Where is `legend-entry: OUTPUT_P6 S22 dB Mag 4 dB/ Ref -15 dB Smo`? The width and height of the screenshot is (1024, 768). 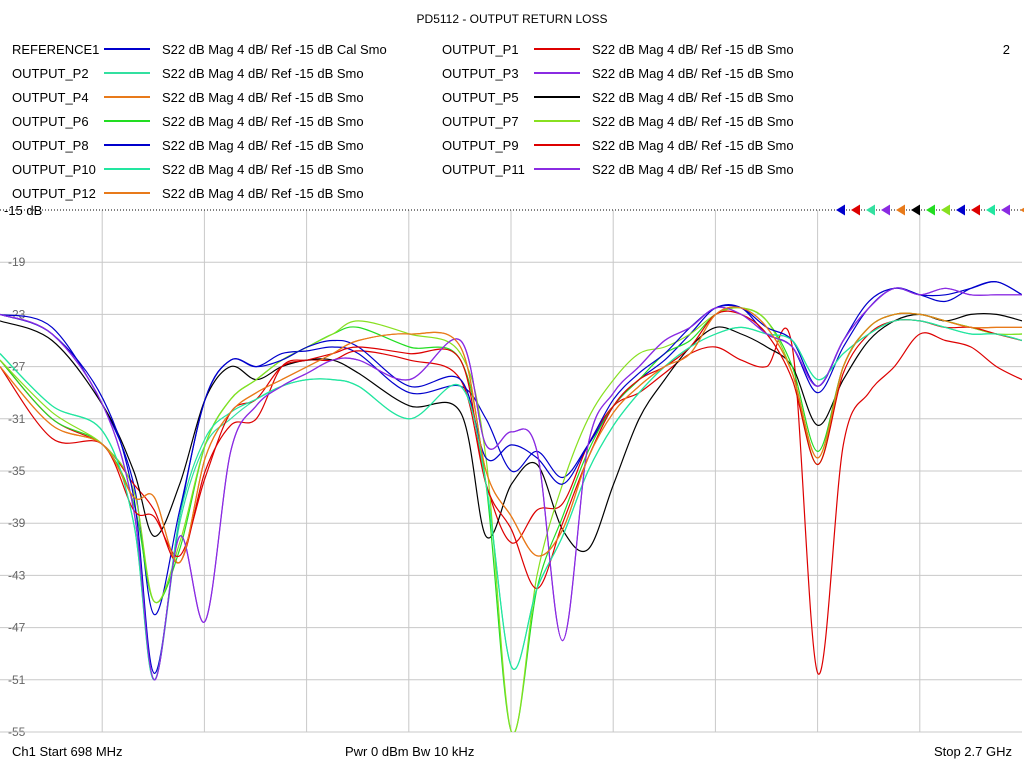
legend-entry: OUTPUT_P6 S22 dB Mag 4 dB/ Ref -15 dB Smo is located at coordinates (188, 121).